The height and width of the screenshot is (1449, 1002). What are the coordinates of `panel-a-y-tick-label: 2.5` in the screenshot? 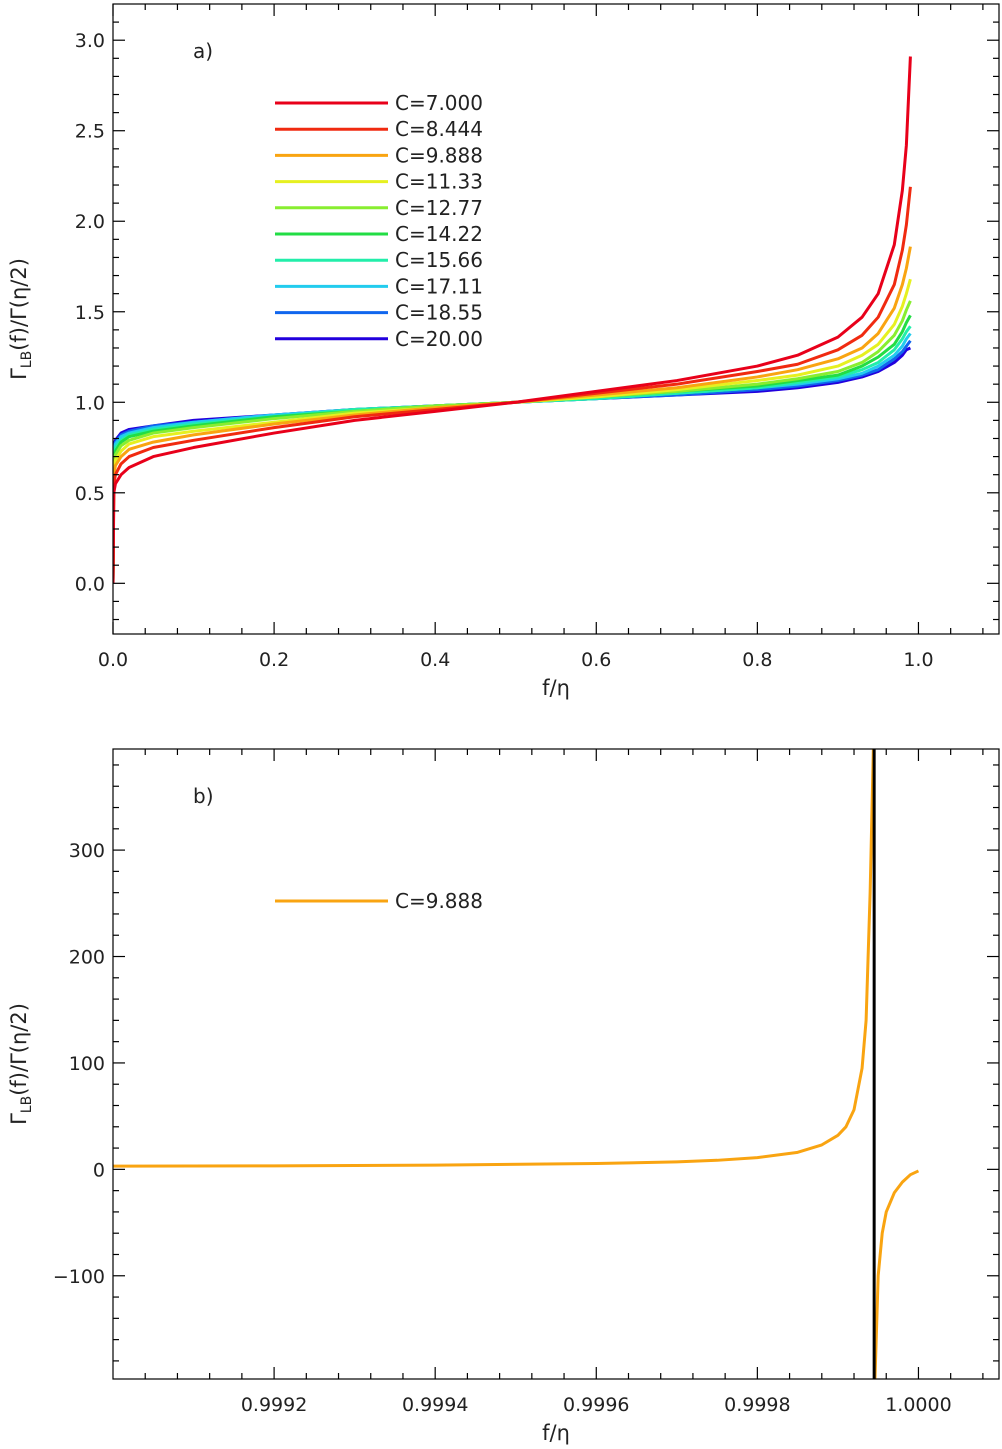 It's located at (90, 132).